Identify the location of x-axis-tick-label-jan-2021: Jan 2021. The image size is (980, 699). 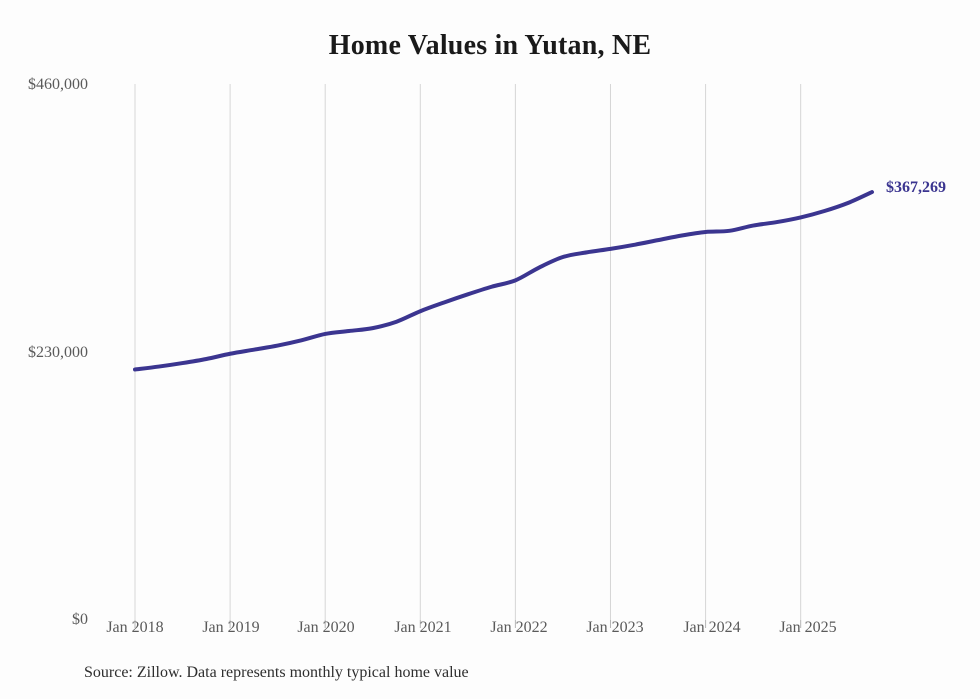
(423, 627).